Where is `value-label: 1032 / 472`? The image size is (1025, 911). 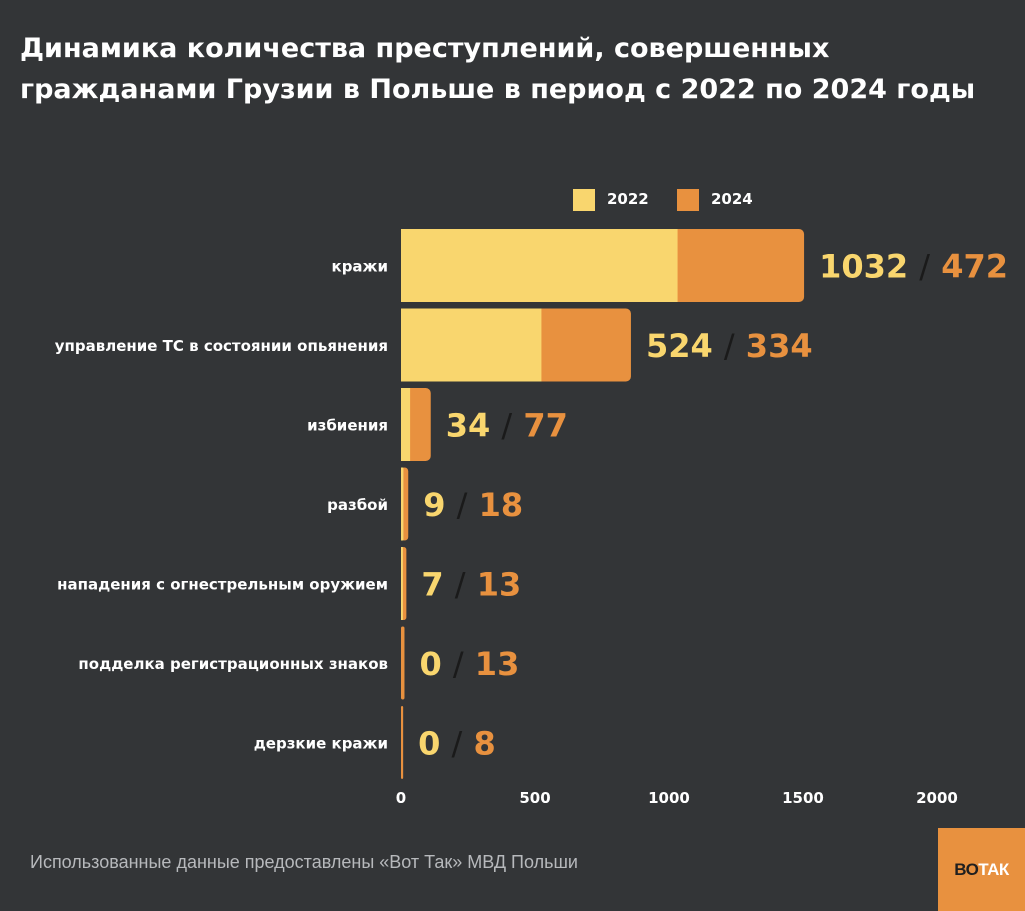
value-label: 1032 / 472 is located at coordinates (913, 267).